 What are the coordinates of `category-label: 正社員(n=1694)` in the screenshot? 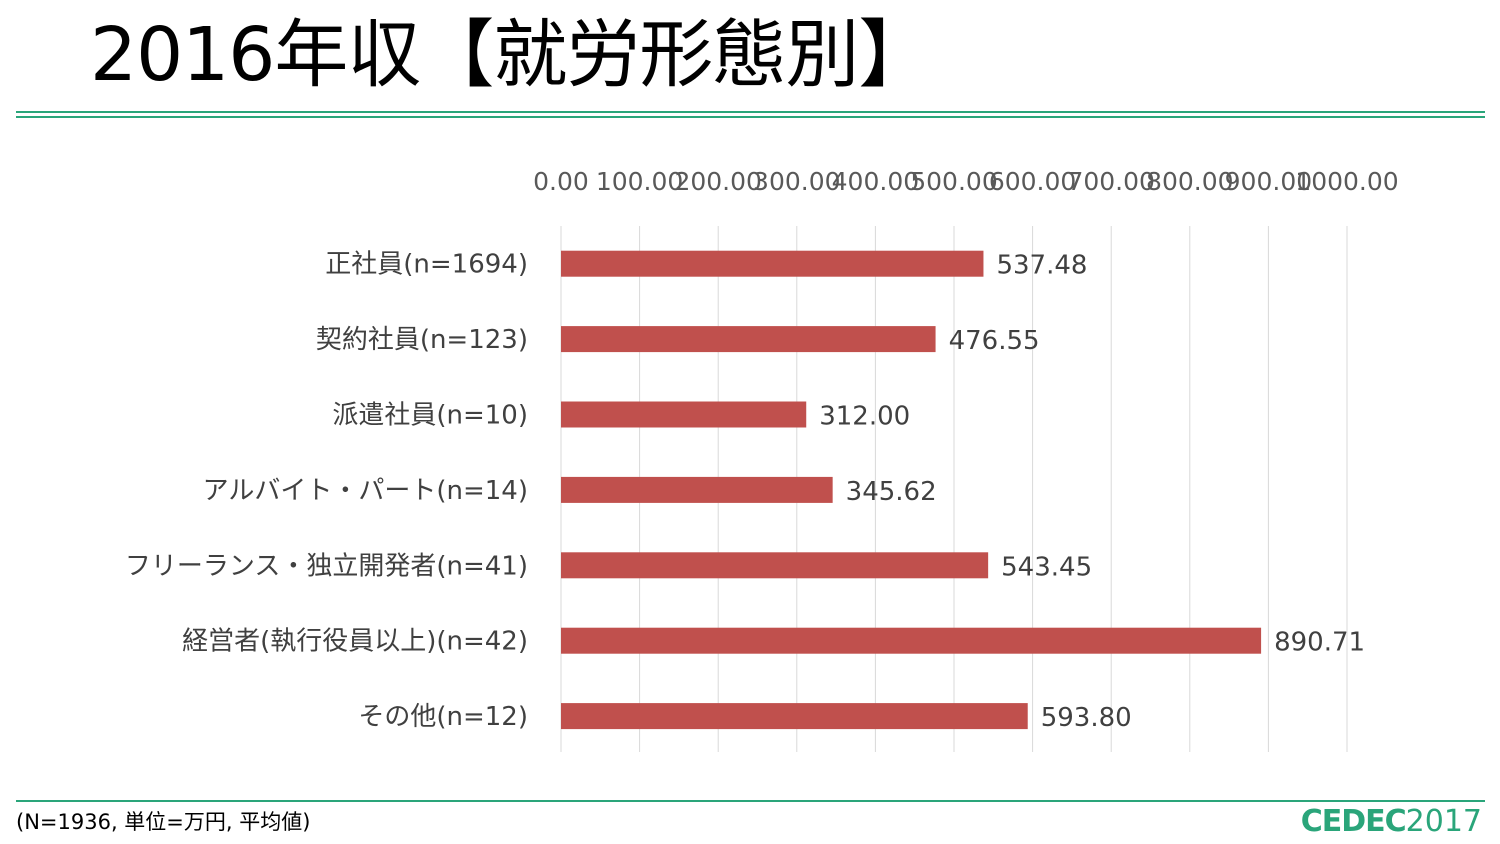 It's located at (426, 265).